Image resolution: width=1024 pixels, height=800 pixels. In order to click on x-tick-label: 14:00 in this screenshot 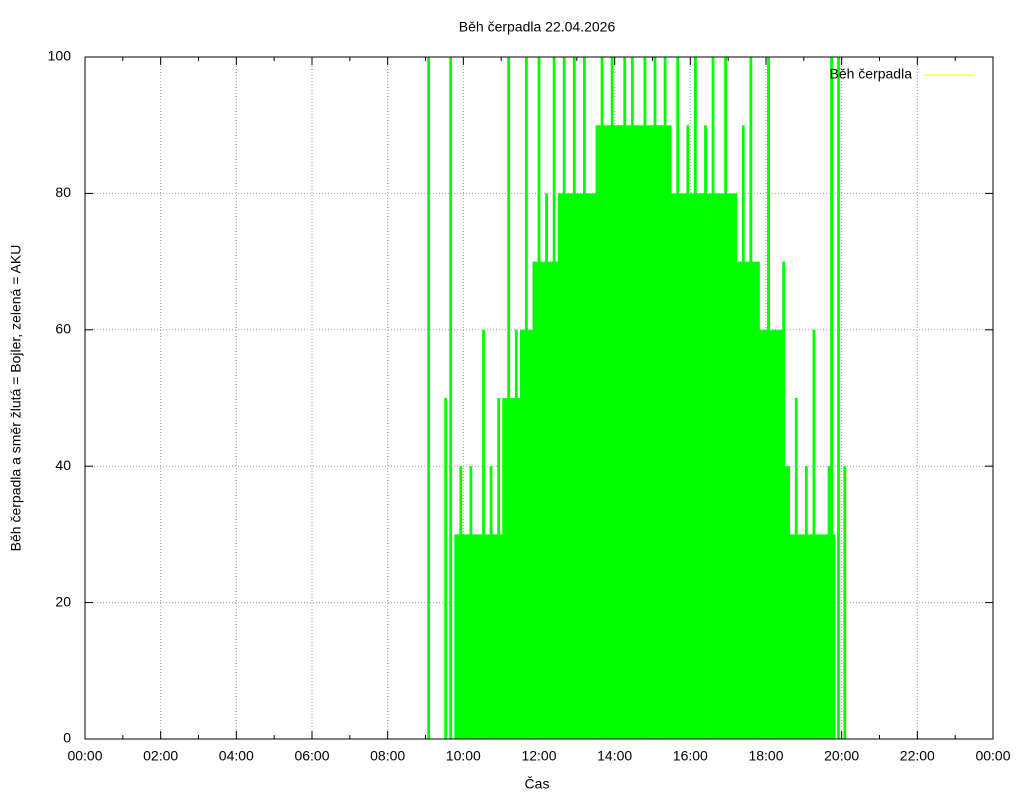, I will do `click(614, 756)`.